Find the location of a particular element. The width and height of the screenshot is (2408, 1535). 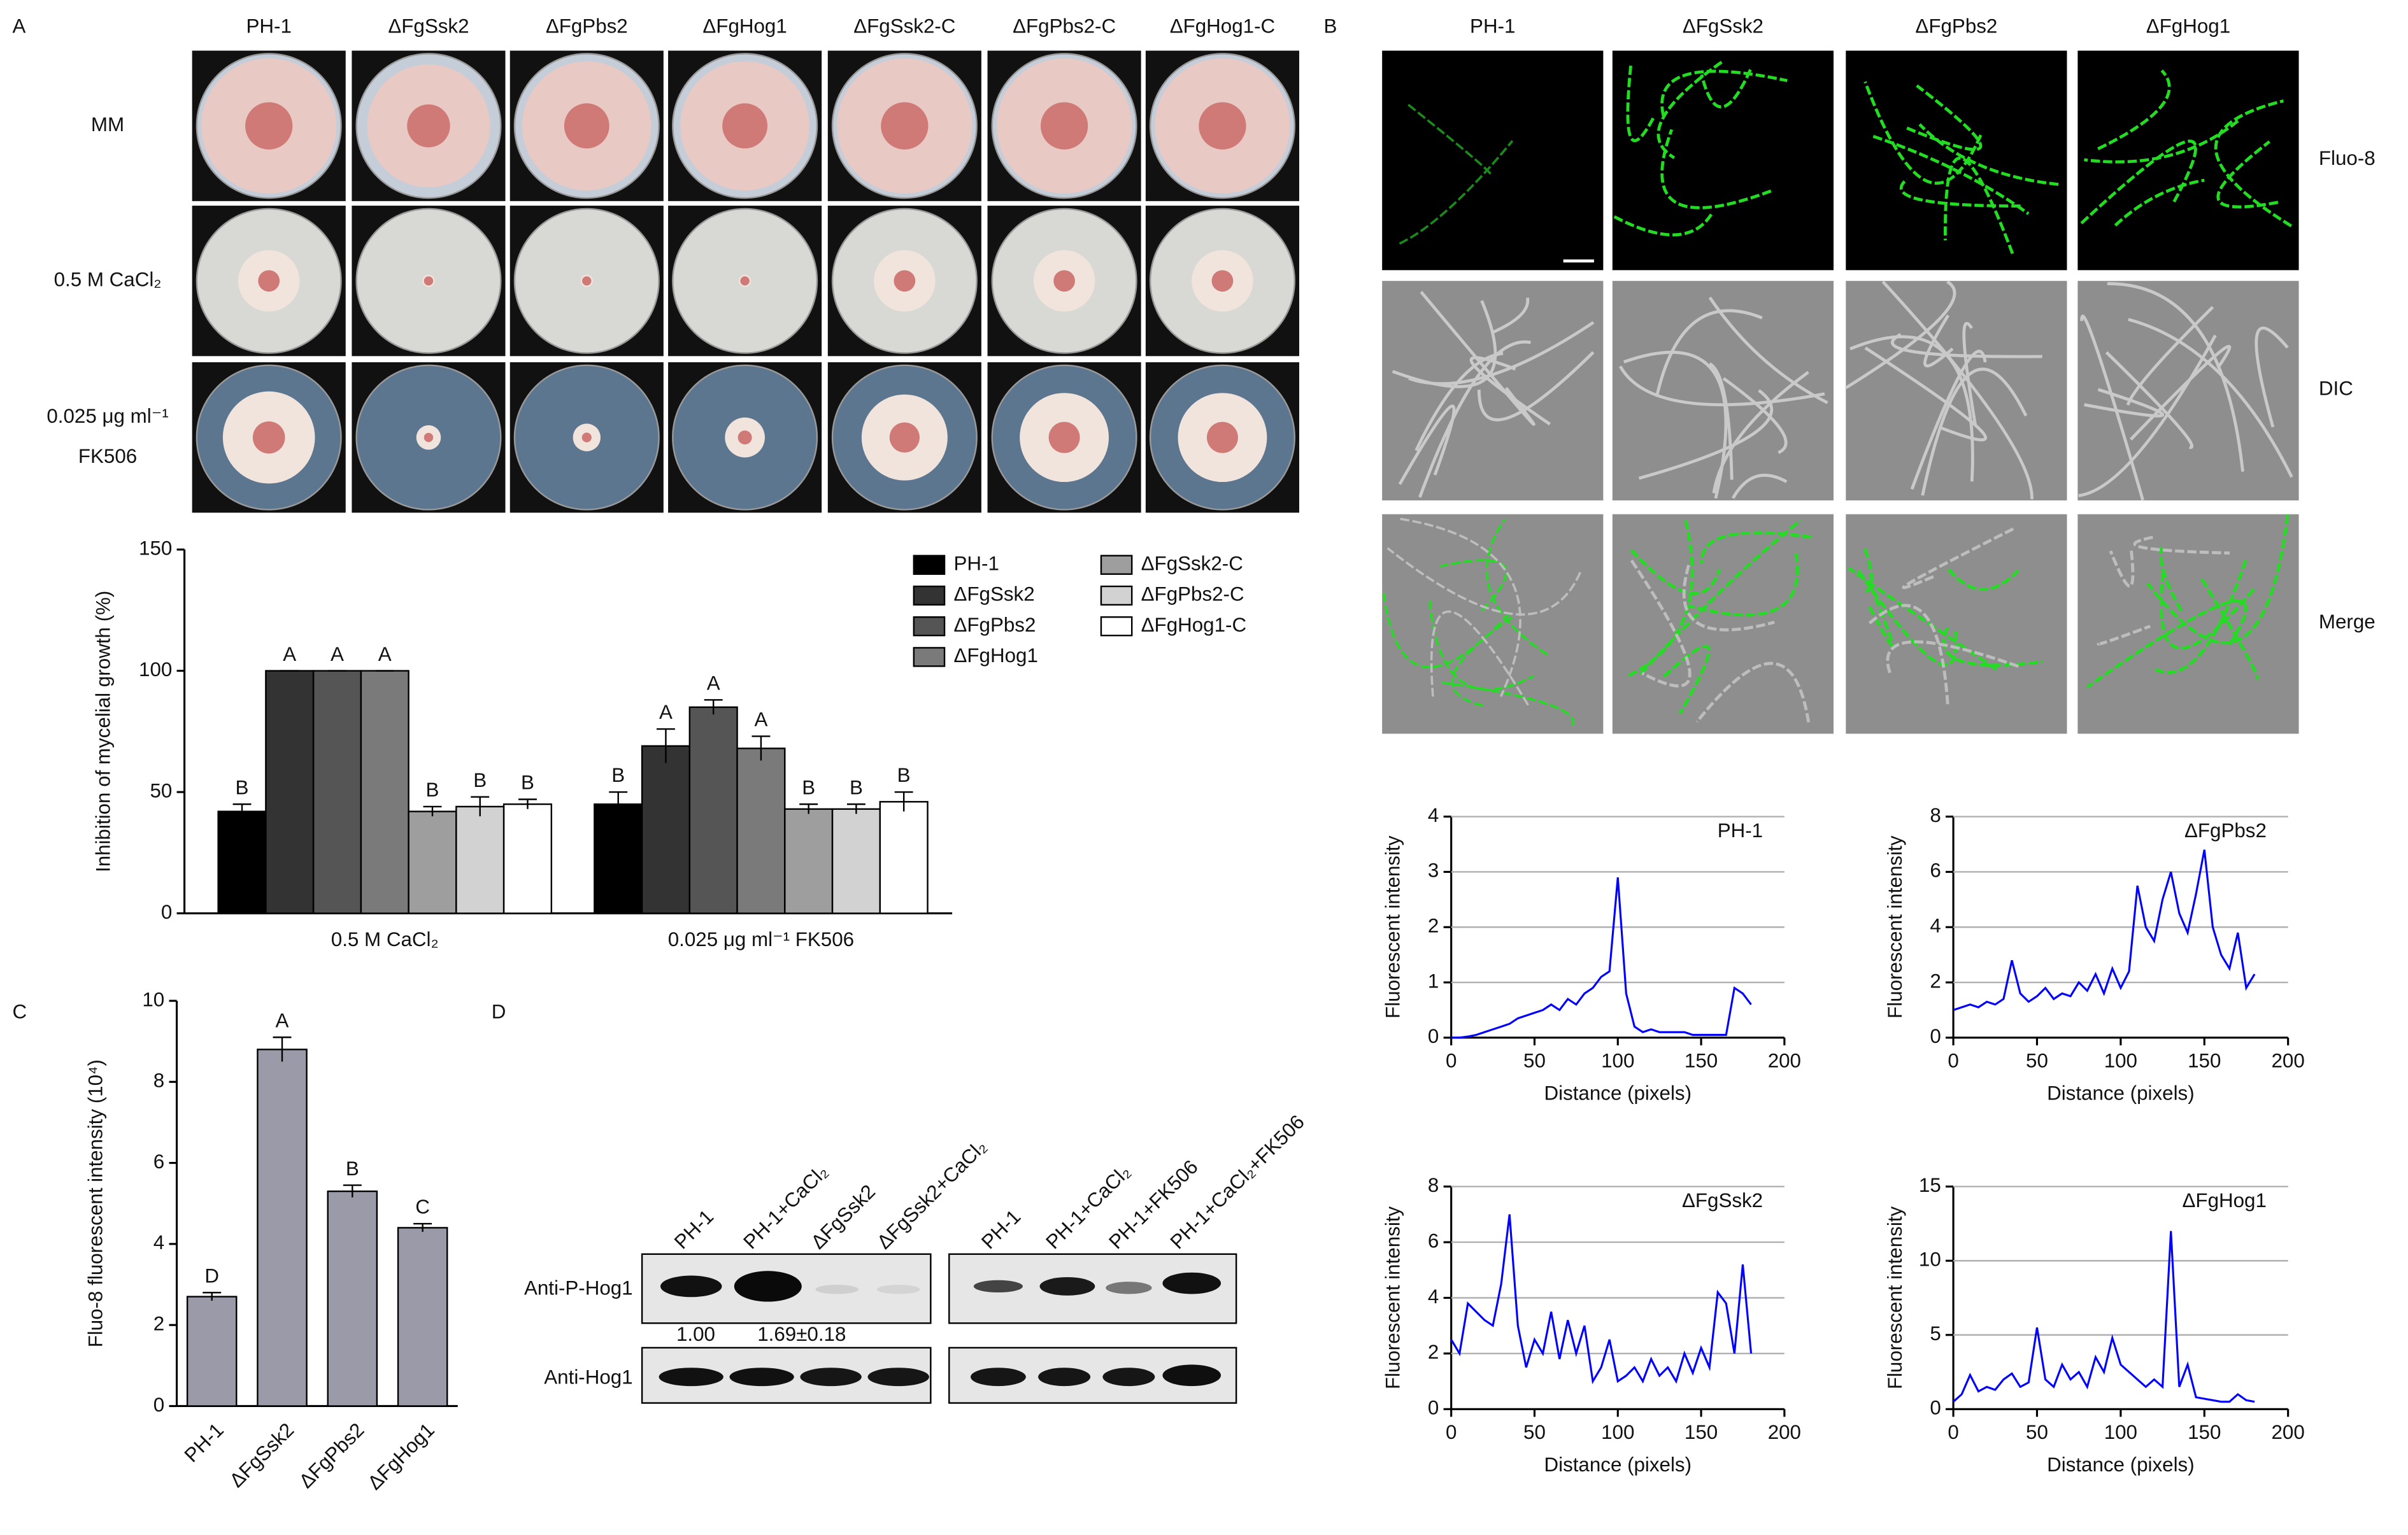

lane-label: ΔFgSsk2 is located at coordinates (844, 1217).